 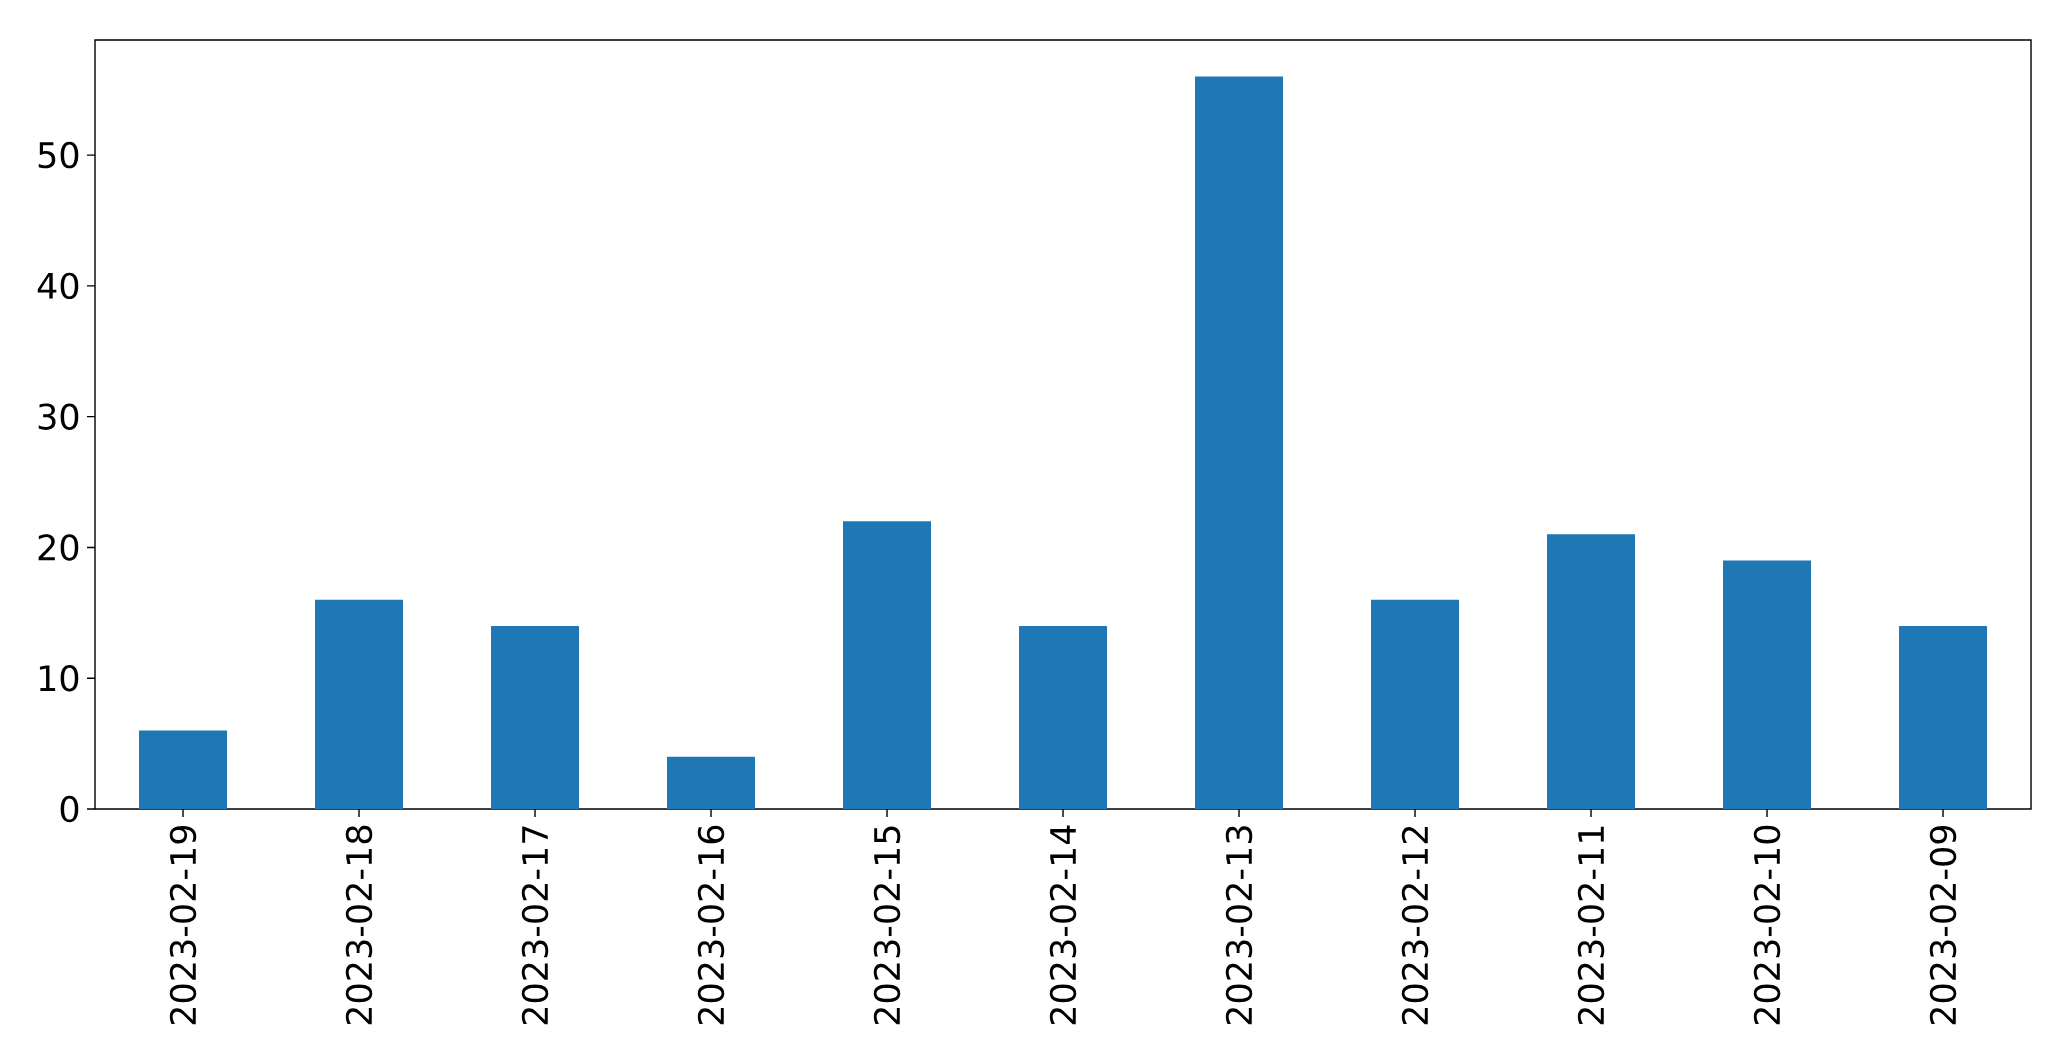 I want to click on x-tick-label: 2023-02-17, so click(x=535, y=925).